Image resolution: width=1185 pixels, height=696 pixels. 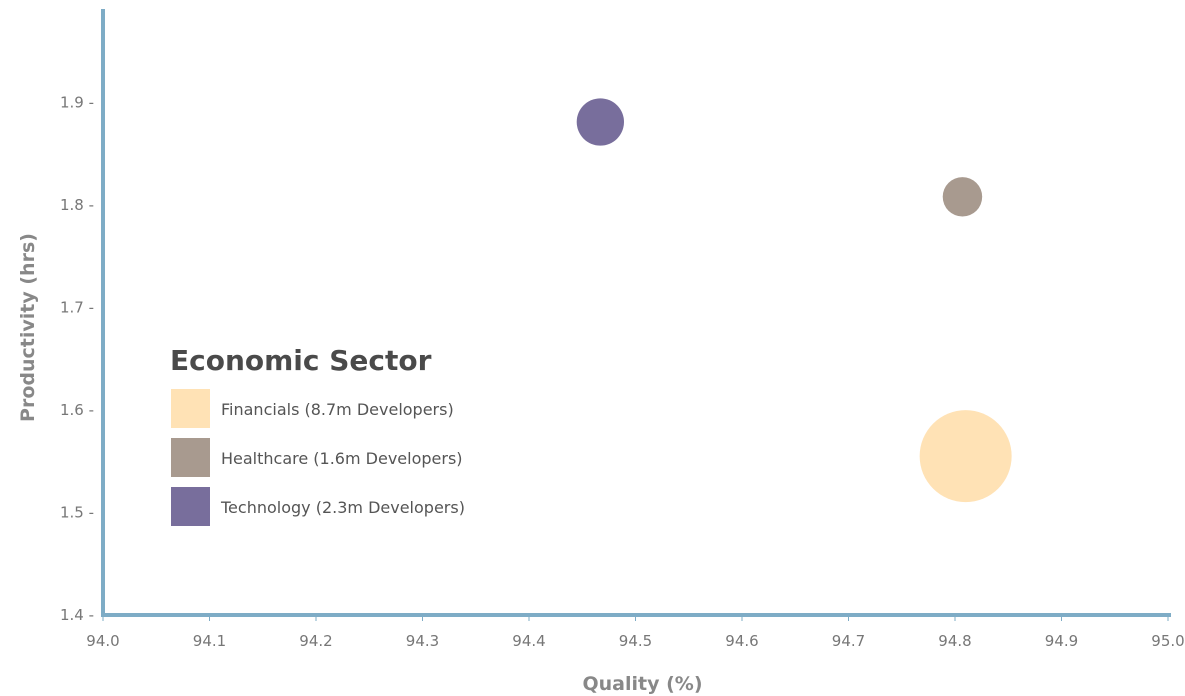 I want to click on x-tick-label: 94.0, so click(x=102, y=641).